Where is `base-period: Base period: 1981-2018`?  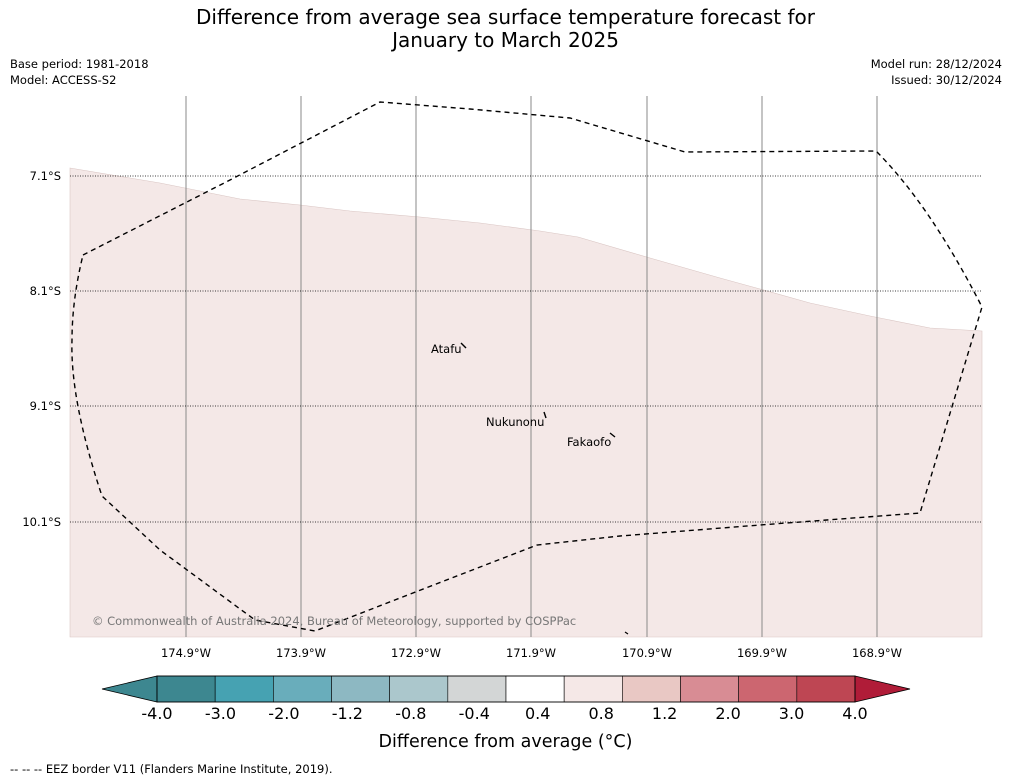 base-period: Base period: 1981-2018 is located at coordinates (79, 64).